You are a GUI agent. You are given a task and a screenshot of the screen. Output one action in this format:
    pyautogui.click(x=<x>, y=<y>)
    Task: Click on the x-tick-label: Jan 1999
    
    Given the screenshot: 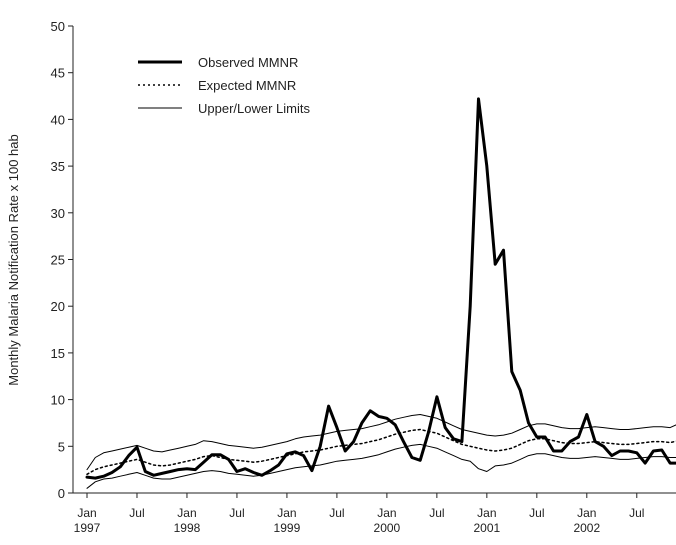 What is the action you would take?
    pyautogui.click(x=287, y=520)
    